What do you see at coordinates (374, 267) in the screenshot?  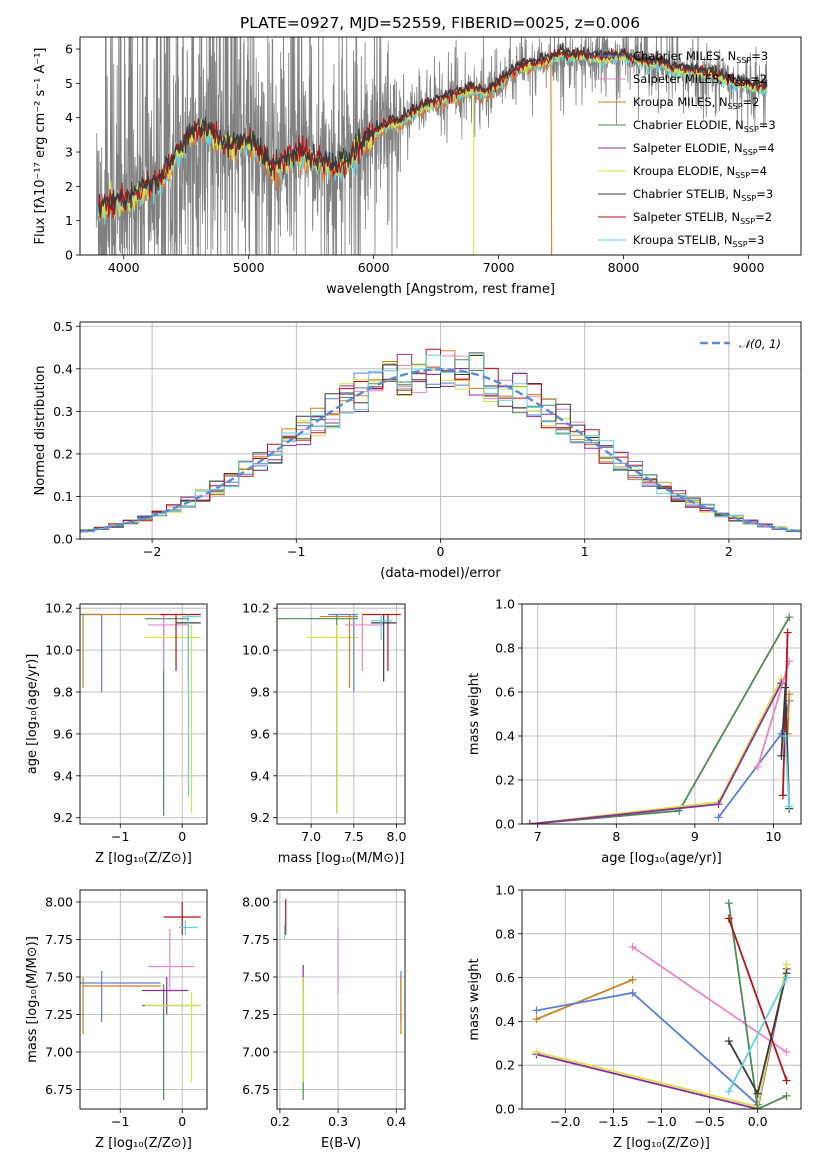 I see `x-tick-label: 6000` at bounding box center [374, 267].